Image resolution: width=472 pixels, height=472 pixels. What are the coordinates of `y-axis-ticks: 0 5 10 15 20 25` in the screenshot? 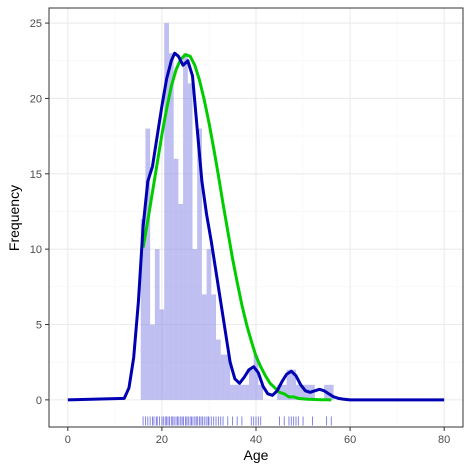 It's located at (39, 212).